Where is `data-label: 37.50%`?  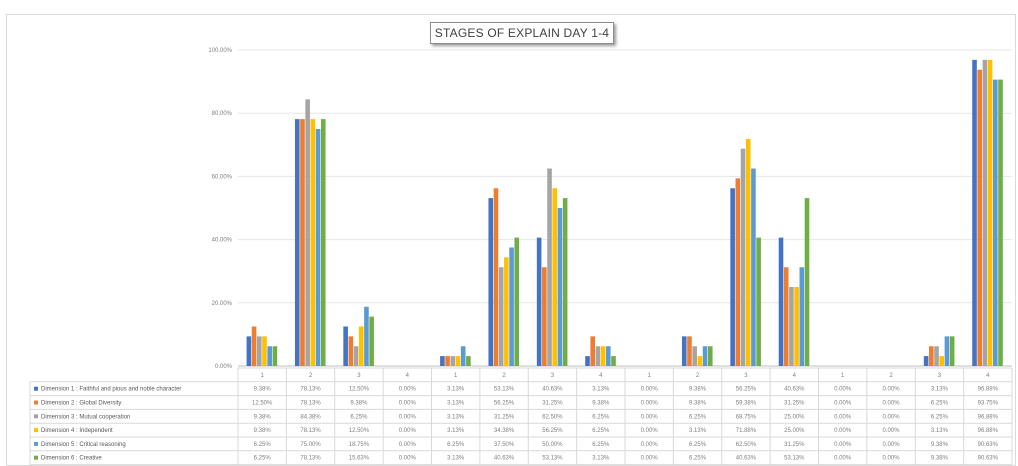 data-label: 37.50% is located at coordinates (504, 445).